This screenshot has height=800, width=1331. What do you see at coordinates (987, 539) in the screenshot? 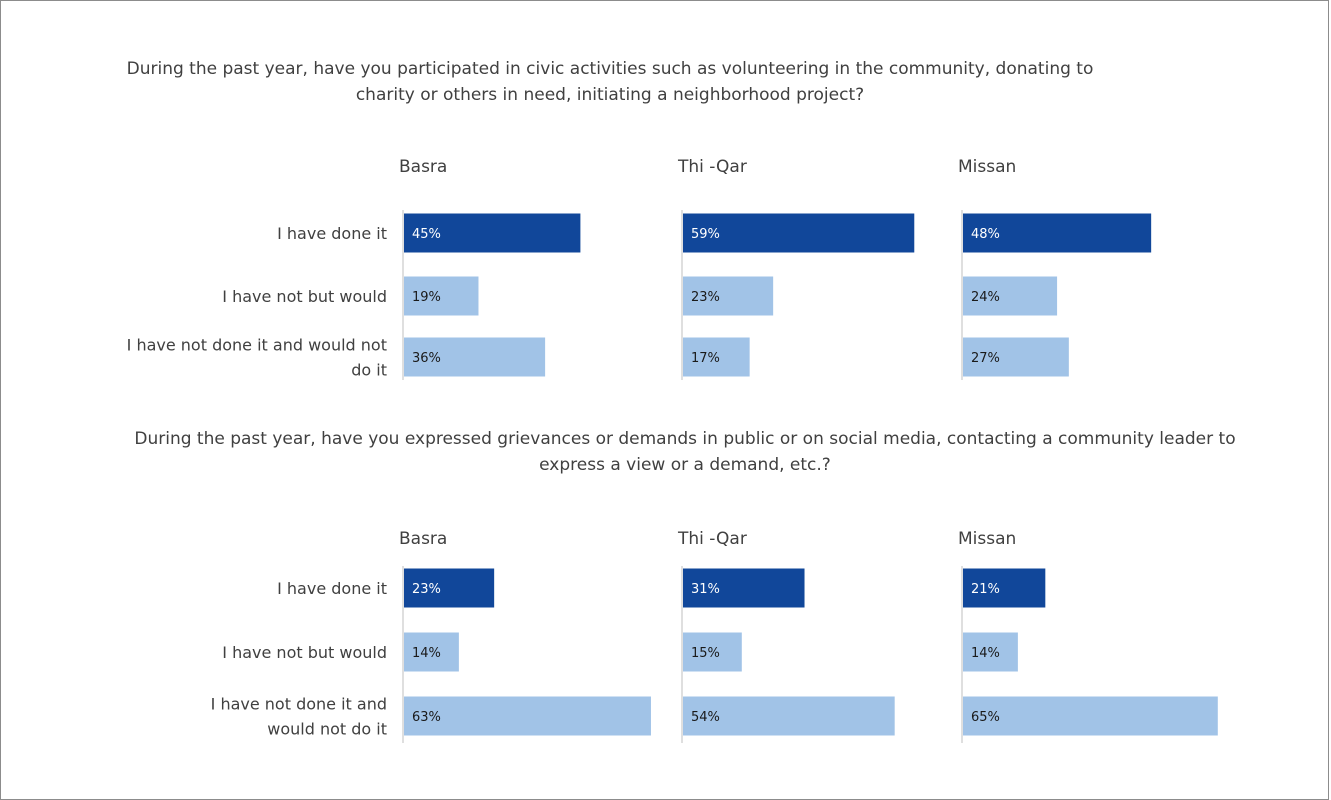
I see `chart-2-panel-title-missan: Missan` at bounding box center [987, 539].